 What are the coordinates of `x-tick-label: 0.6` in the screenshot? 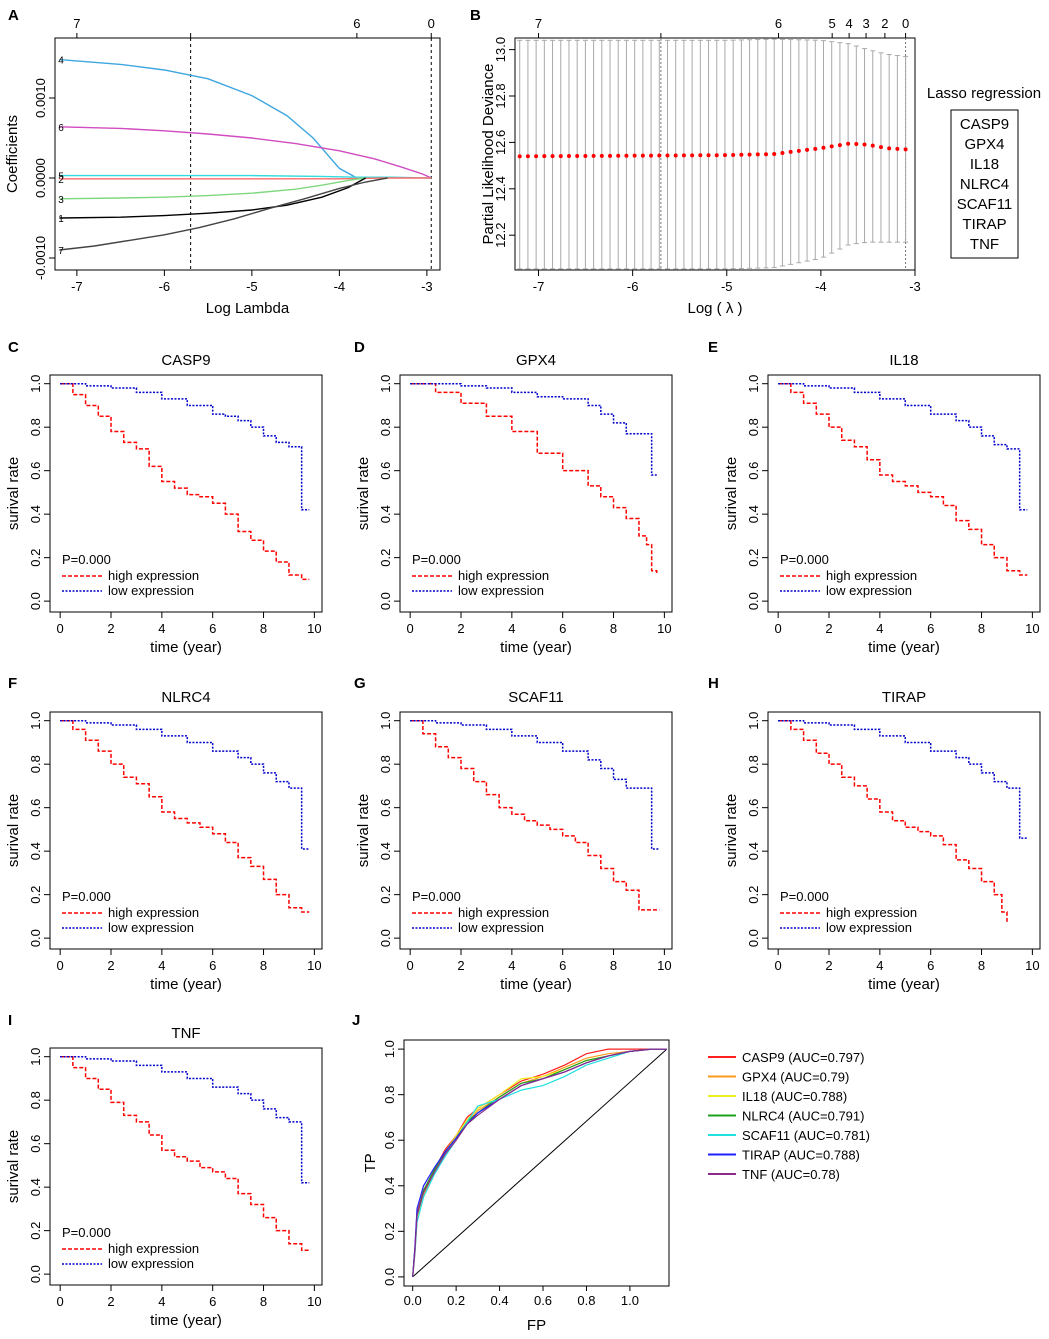 It's located at (543, 1300).